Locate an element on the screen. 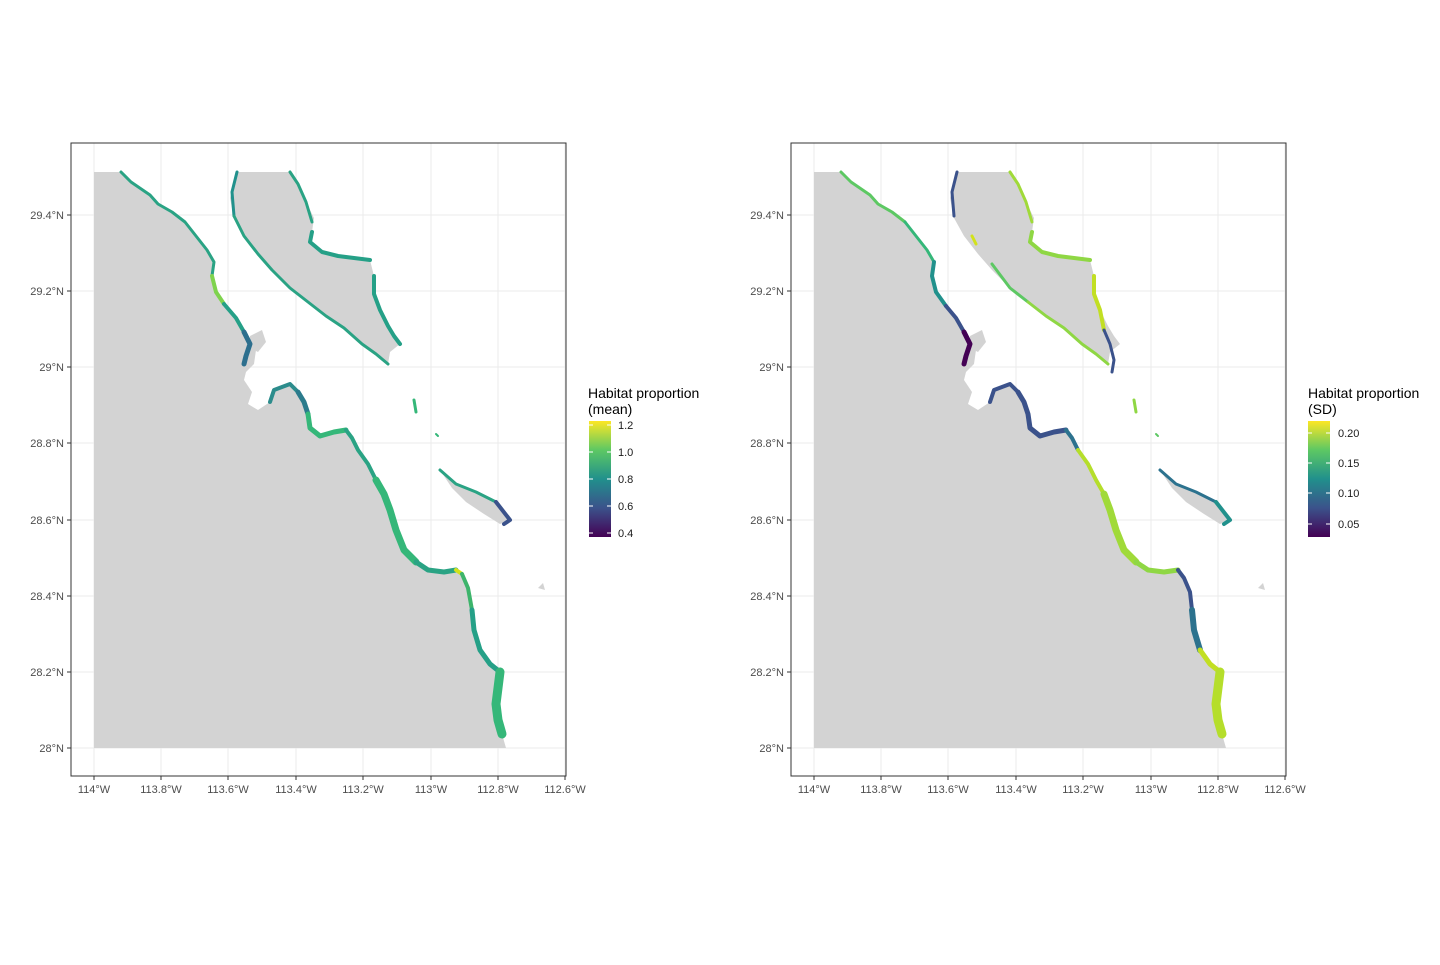 The image size is (1440, 965). legend-title: (mean) is located at coordinates (610, 409).